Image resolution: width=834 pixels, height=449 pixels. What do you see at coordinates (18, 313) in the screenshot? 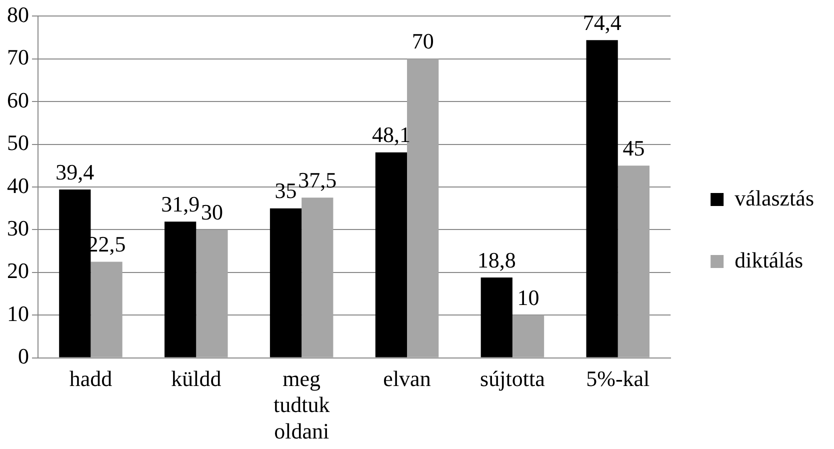
I see `y-tick-label: 10` at bounding box center [18, 313].